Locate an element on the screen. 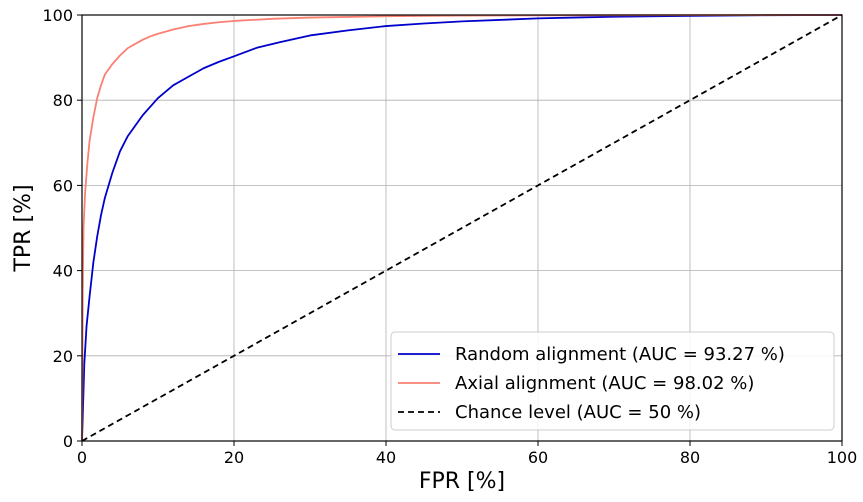  legend-axial-alignment: Axial alignment (AUC = 98.02 %) is located at coordinates (576, 383).